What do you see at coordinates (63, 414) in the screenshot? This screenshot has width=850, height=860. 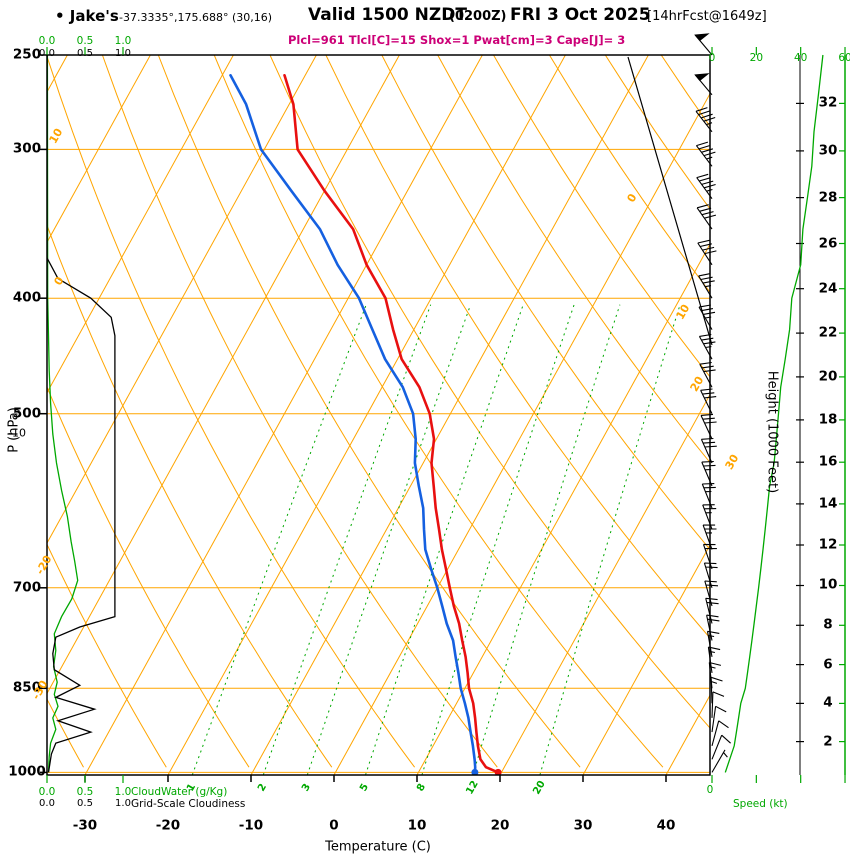 I see `cloudwater-profile` at bounding box center [63, 414].